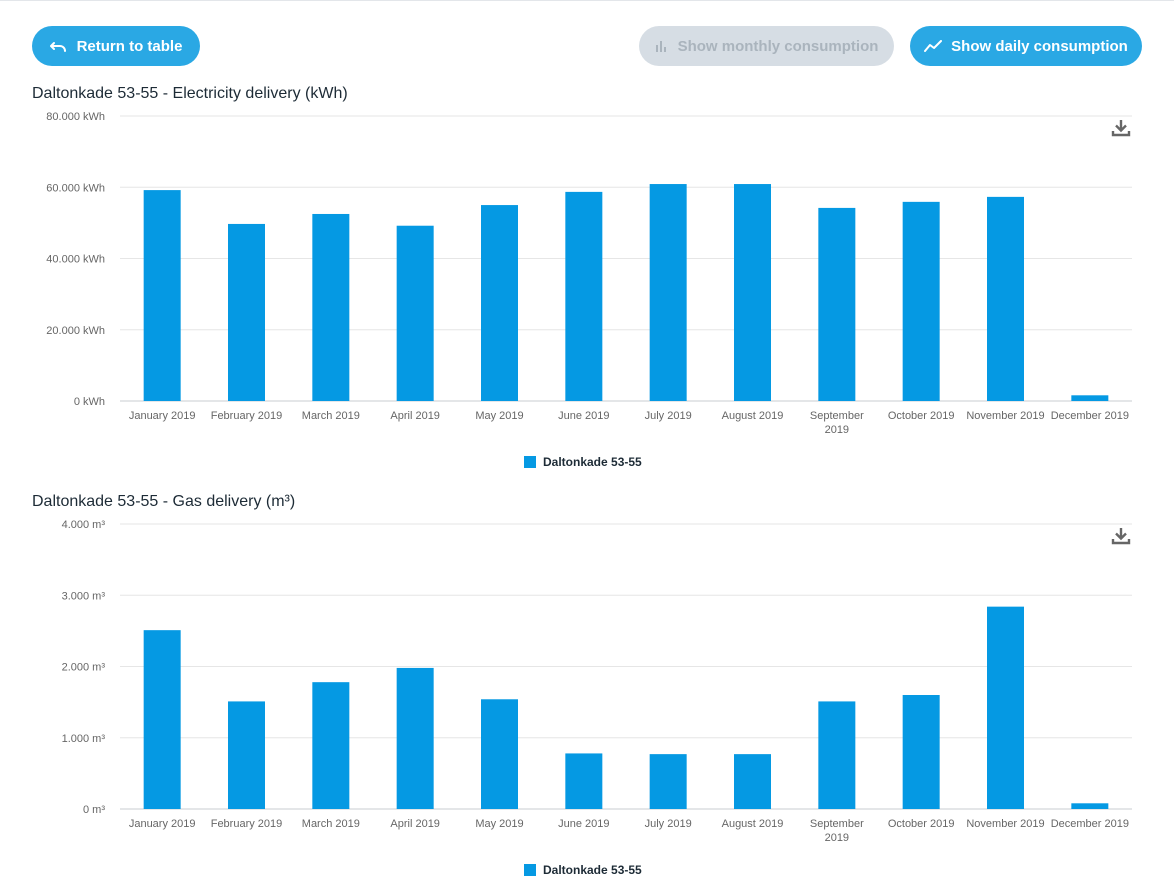 The image size is (1174, 882). Describe the element at coordinates (933, 46) in the screenshot. I see `trend-line-icon` at that location.